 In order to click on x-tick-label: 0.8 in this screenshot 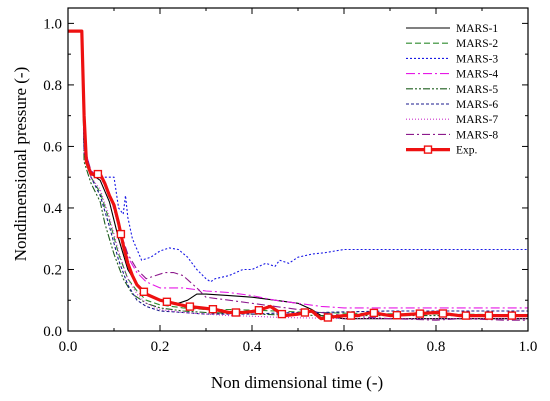, I will do `click(436, 347)`.